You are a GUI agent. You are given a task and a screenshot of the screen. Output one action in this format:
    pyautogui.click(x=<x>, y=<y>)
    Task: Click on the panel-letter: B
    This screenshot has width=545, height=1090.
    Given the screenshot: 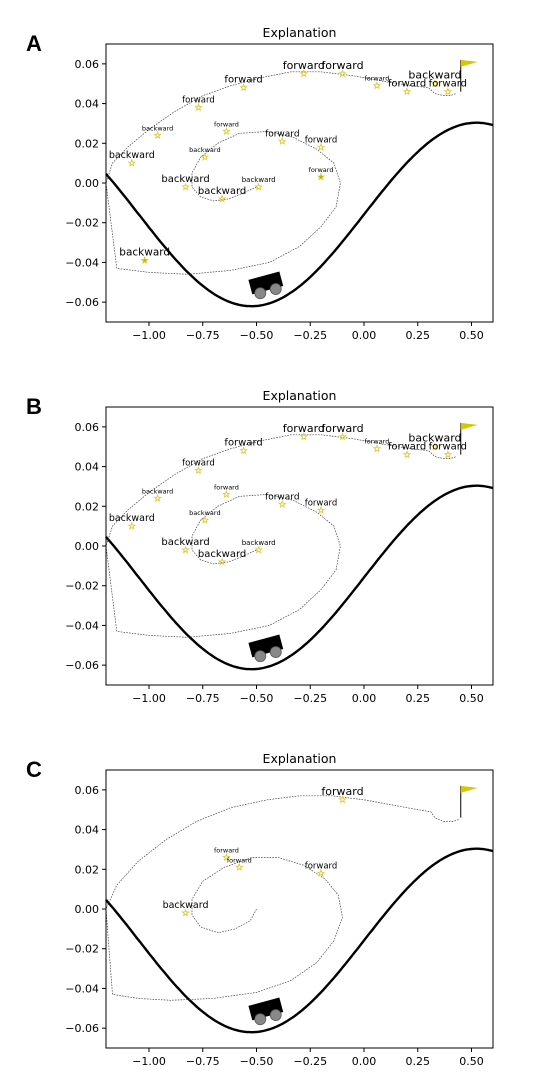 What is the action you would take?
    pyautogui.click(x=34, y=406)
    